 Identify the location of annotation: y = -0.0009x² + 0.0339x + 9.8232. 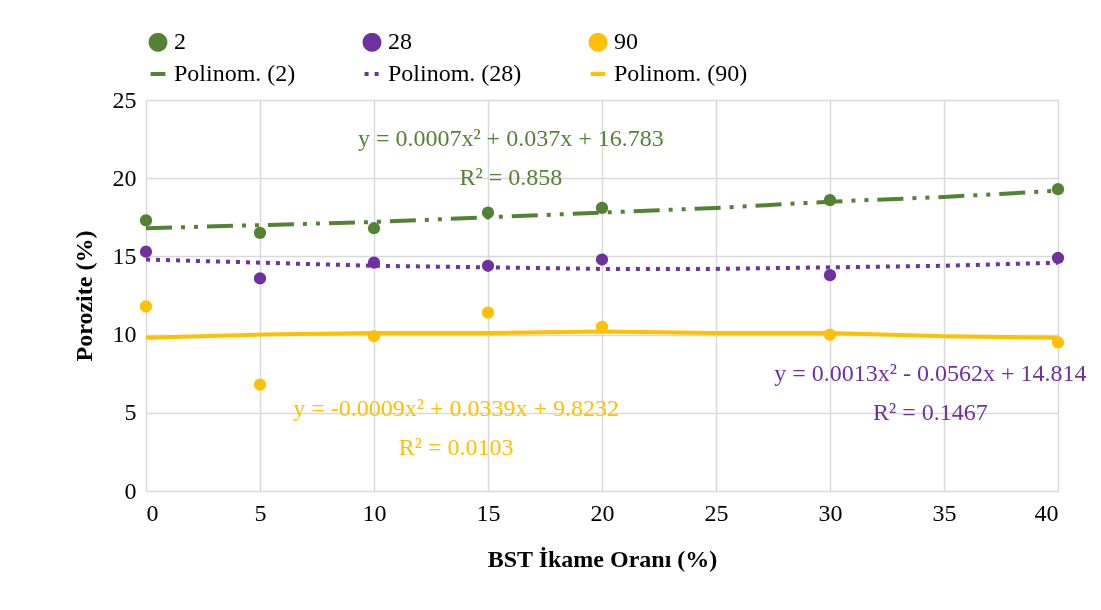
(456, 407).